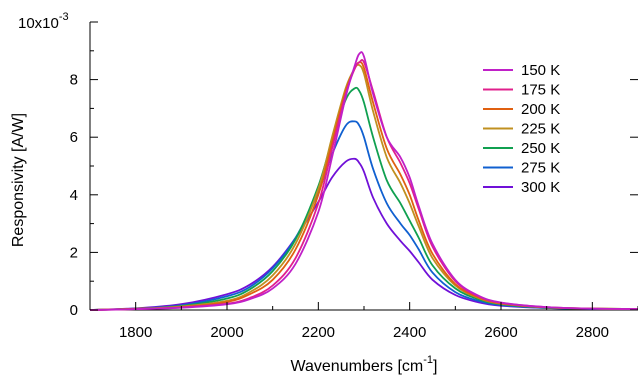 Image resolution: width=638 pixels, height=379 pixels. Describe the element at coordinates (74, 195) in the screenshot. I see `y-tick-label-4: 4` at that location.